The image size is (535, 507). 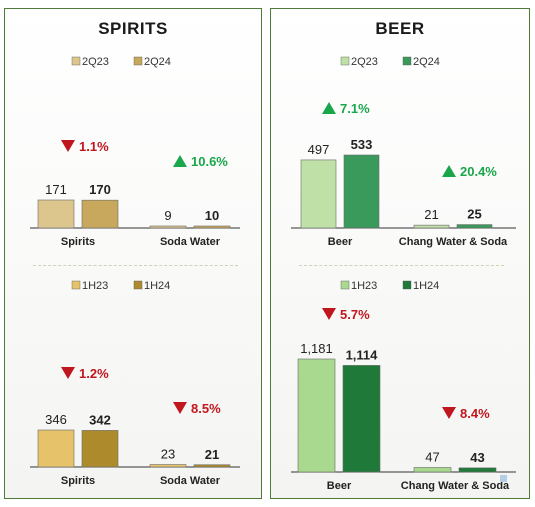 I want to click on change-label: 7.1%, so click(x=355, y=108).